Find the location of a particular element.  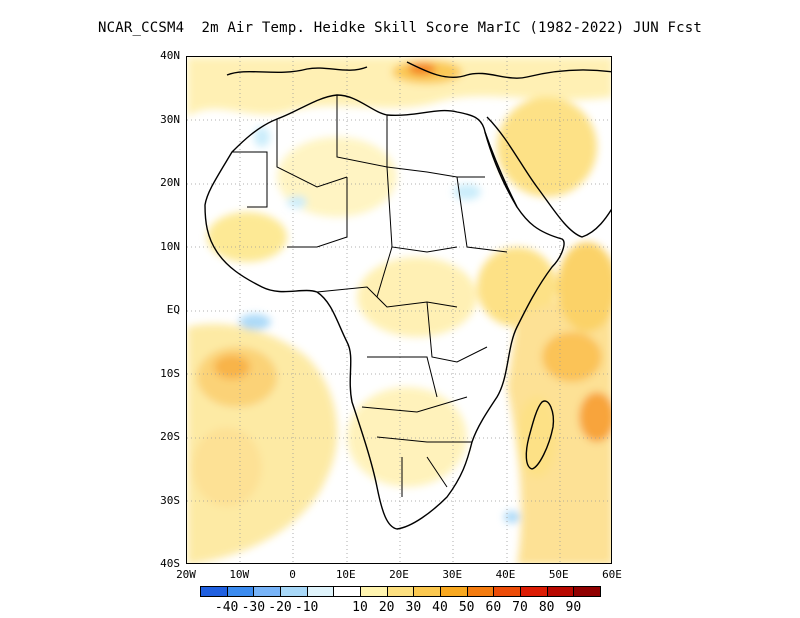

shade-south-atlantic is located at coordinates (227, 467).